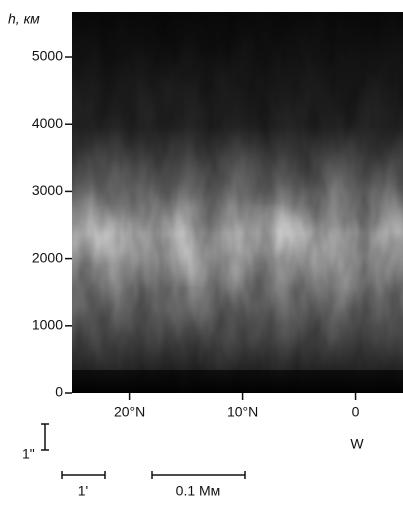  I want to click on y-tick-label: 2000, so click(47, 257).